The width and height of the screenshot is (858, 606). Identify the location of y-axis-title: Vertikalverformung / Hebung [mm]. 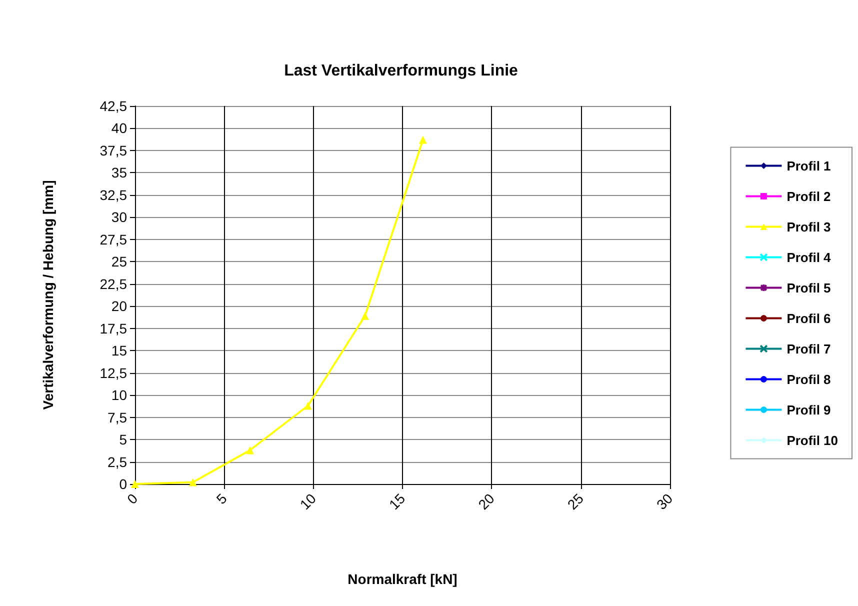
(48, 295).